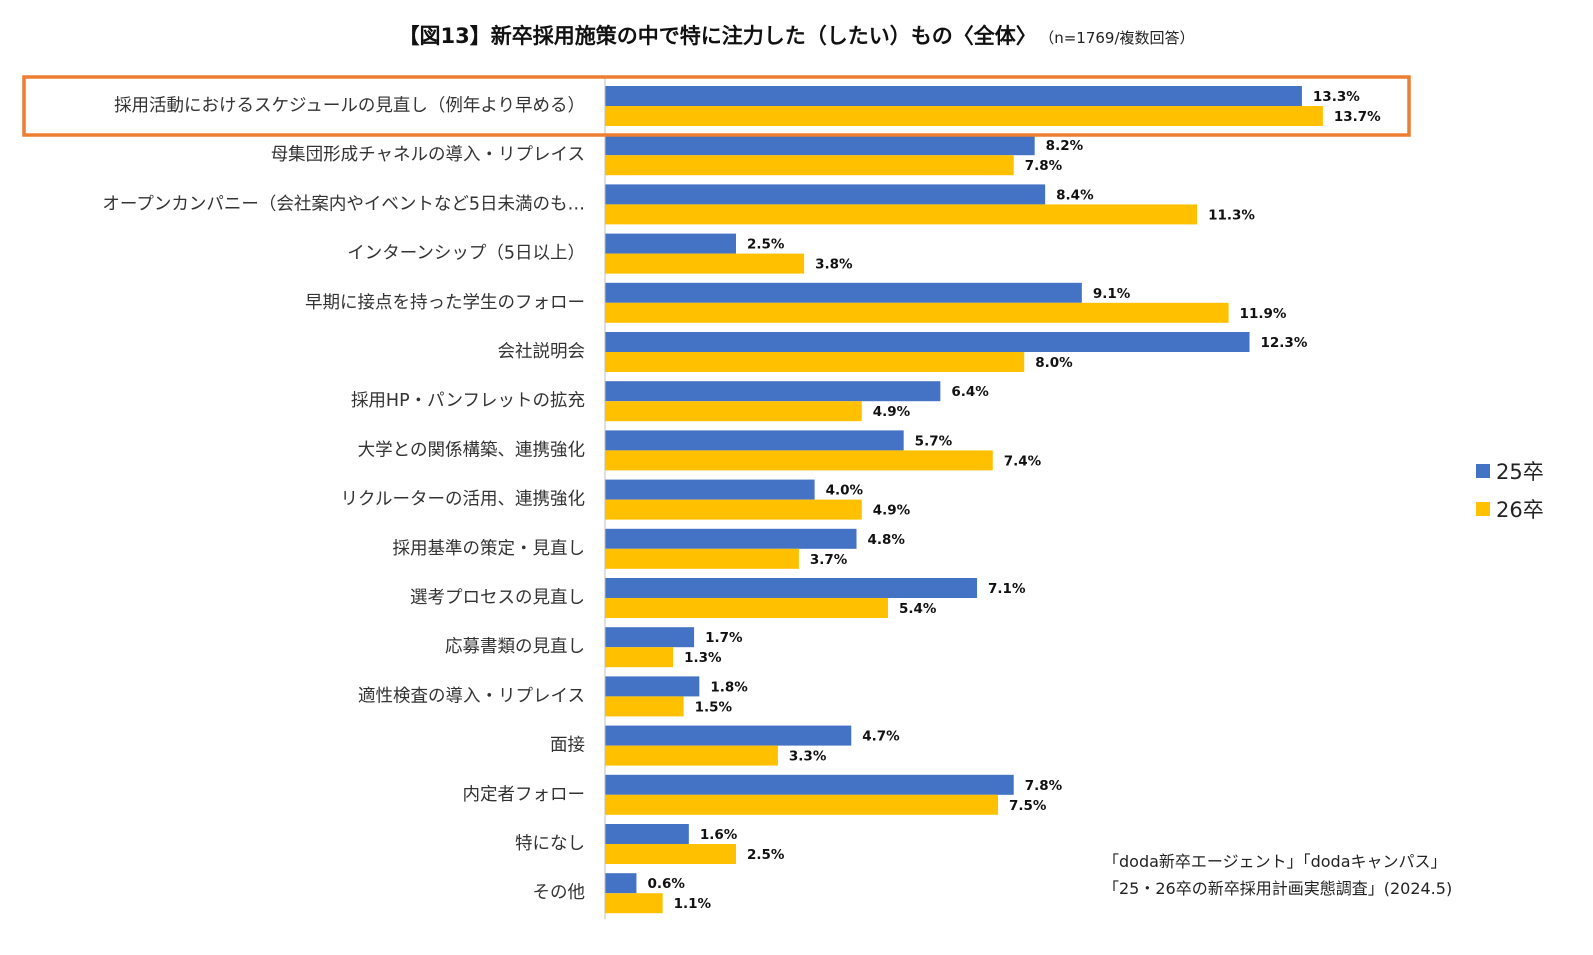 This screenshot has height=955, width=1593. I want to click on data-label: 7.4%, so click(1023, 461).